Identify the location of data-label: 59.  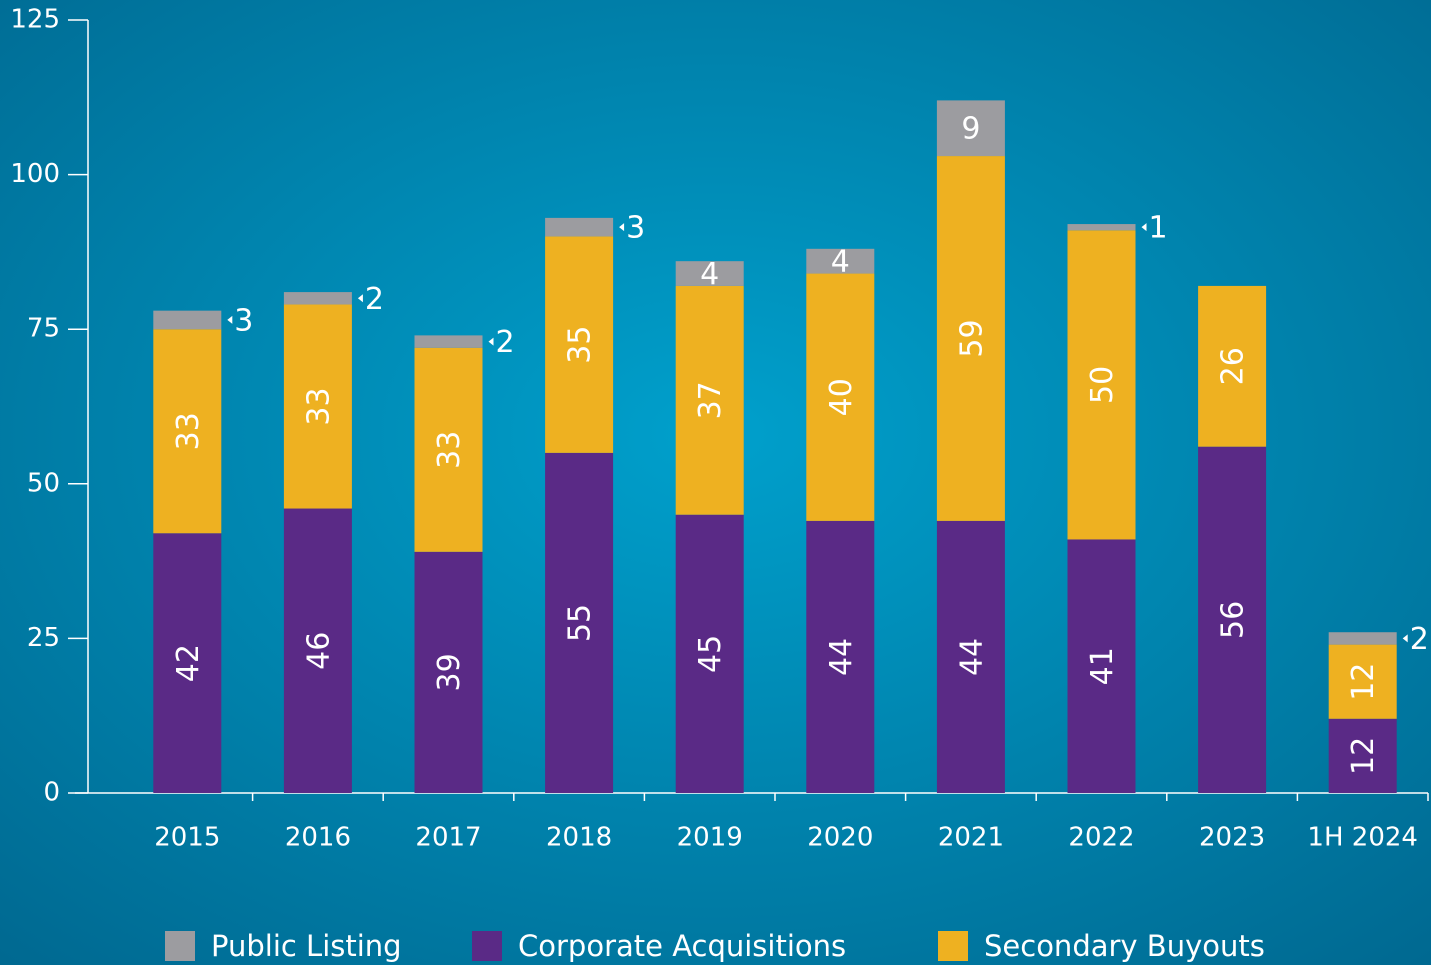
(971, 338).